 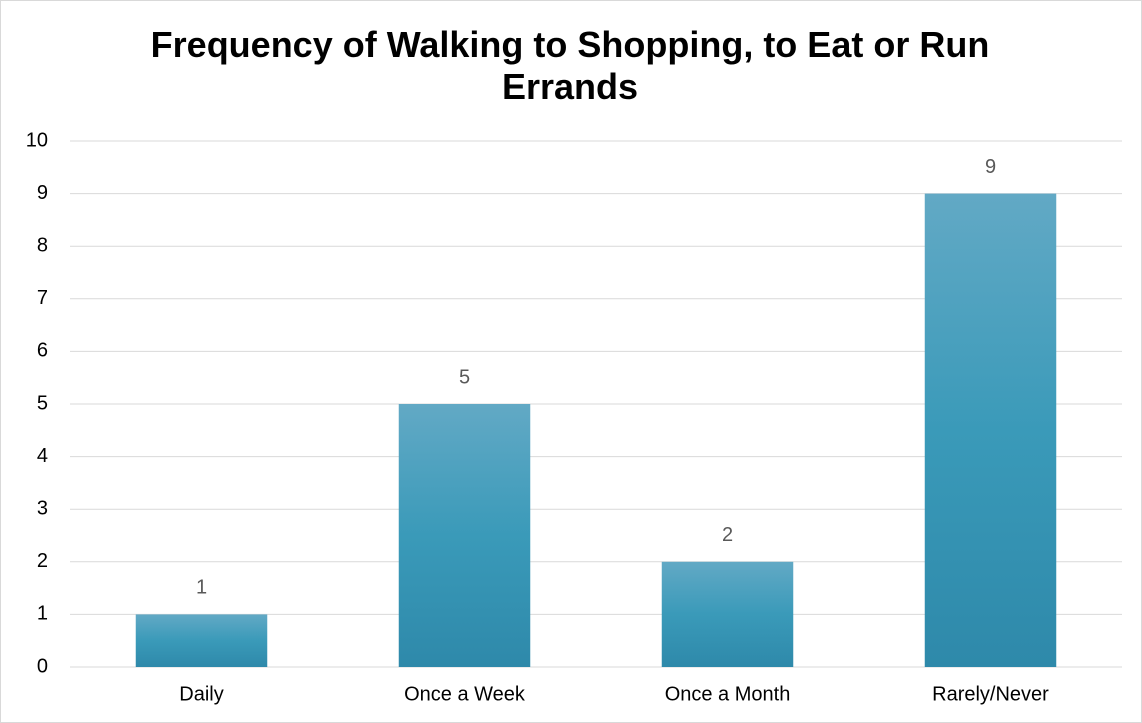 What do you see at coordinates (37, 140) in the screenshot?
I see `y-tick-label: 10` at bounding box center [37, 140].